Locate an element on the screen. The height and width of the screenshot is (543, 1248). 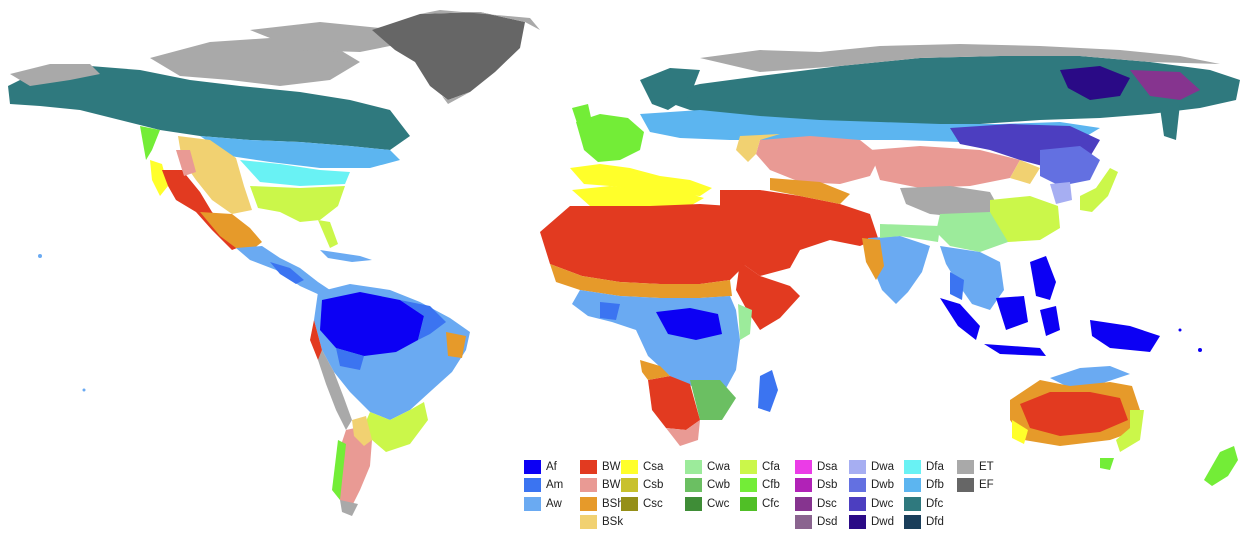
korea-dry-winter is located at coordinates (1061, 193).